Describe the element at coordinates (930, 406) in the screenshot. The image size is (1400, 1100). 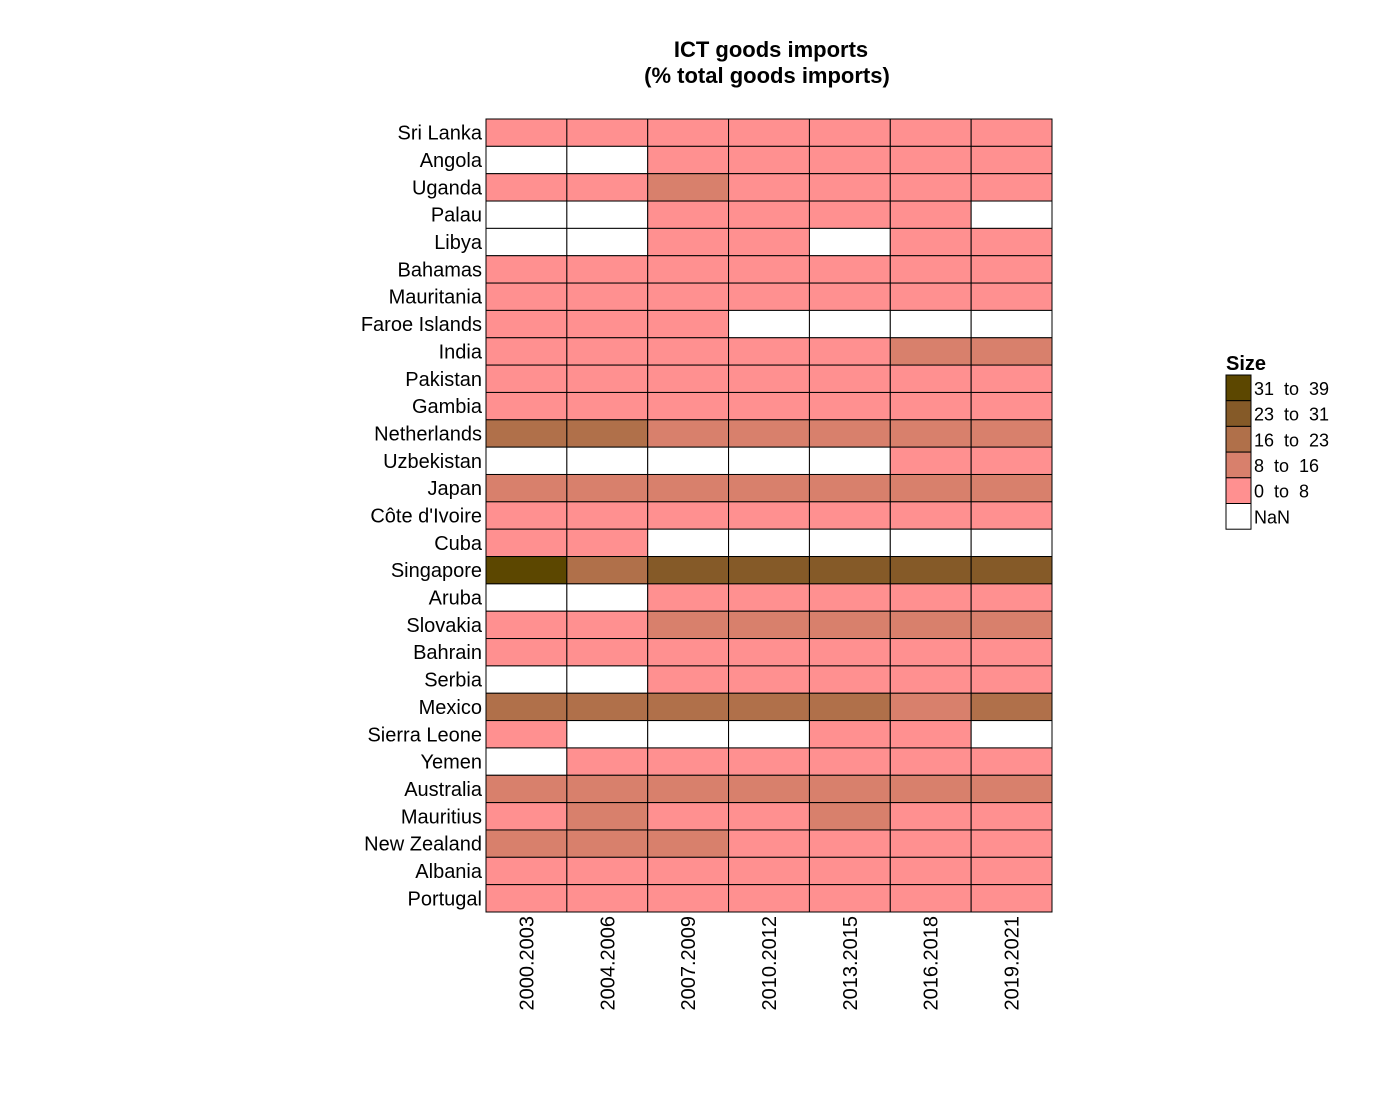
I see `heatmap-cell-gambia-2016-2018` at that location.